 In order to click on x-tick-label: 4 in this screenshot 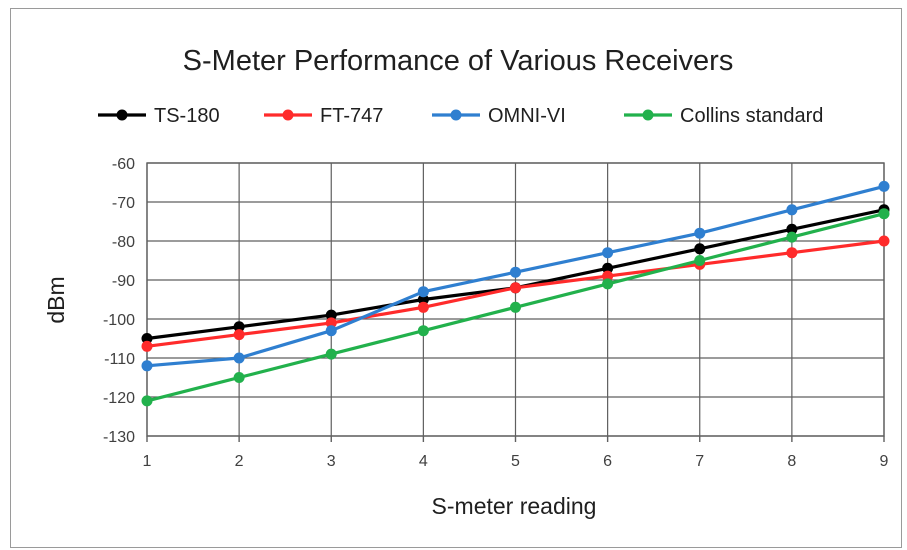, I will do `click(423, 461)`.